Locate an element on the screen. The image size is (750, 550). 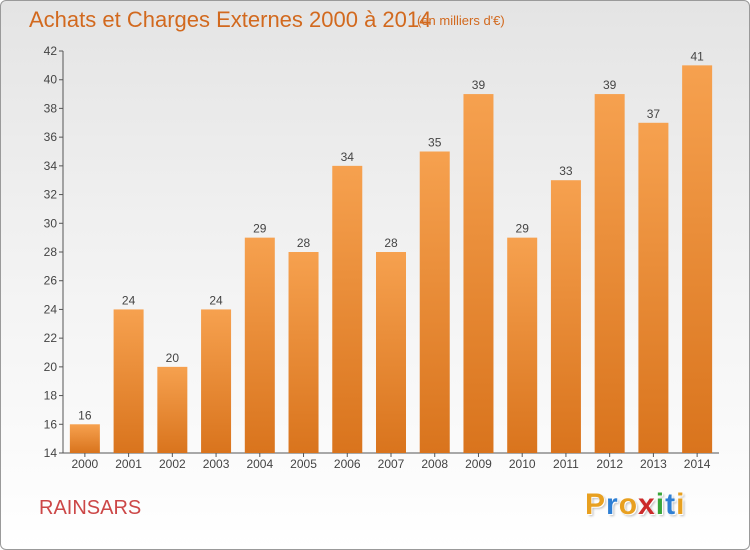
data-label-2004: 29 is located at coordinates (260, 229).